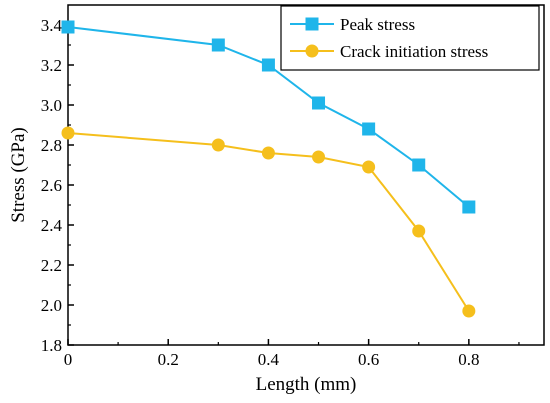 This screenshot has width=550, height=403. I want to click on y-tick-label: 3.0, so click(51, 105).